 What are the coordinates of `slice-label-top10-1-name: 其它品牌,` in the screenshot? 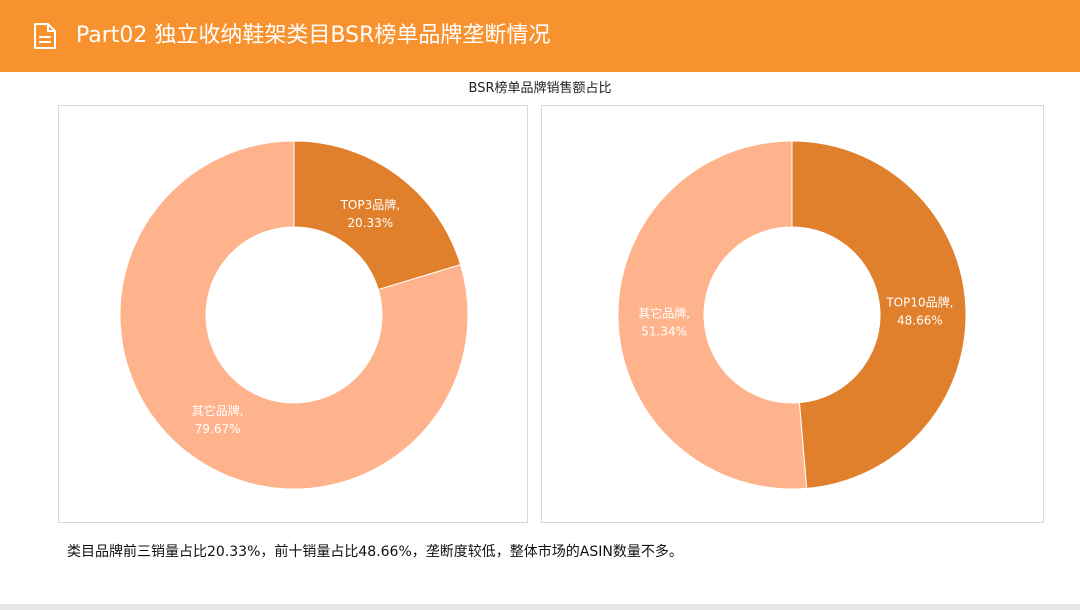 It's located at (664, 312).